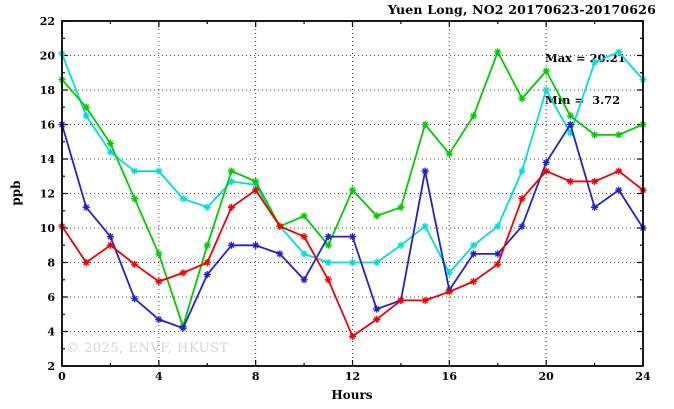 The width and height of the screenshot is (674, 409). I want to click on x-tick-label: 24, so click(643, 376).